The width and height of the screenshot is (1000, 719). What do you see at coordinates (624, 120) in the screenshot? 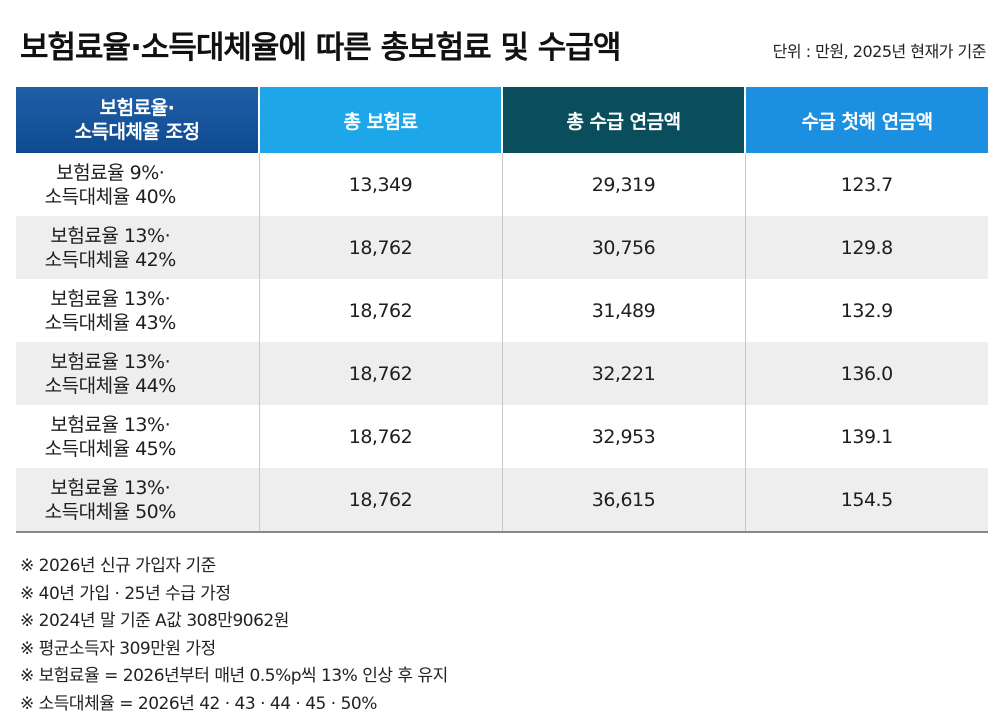
I see `header-total-pension: 총 수급 연금액` at bounding box center [624, 120].